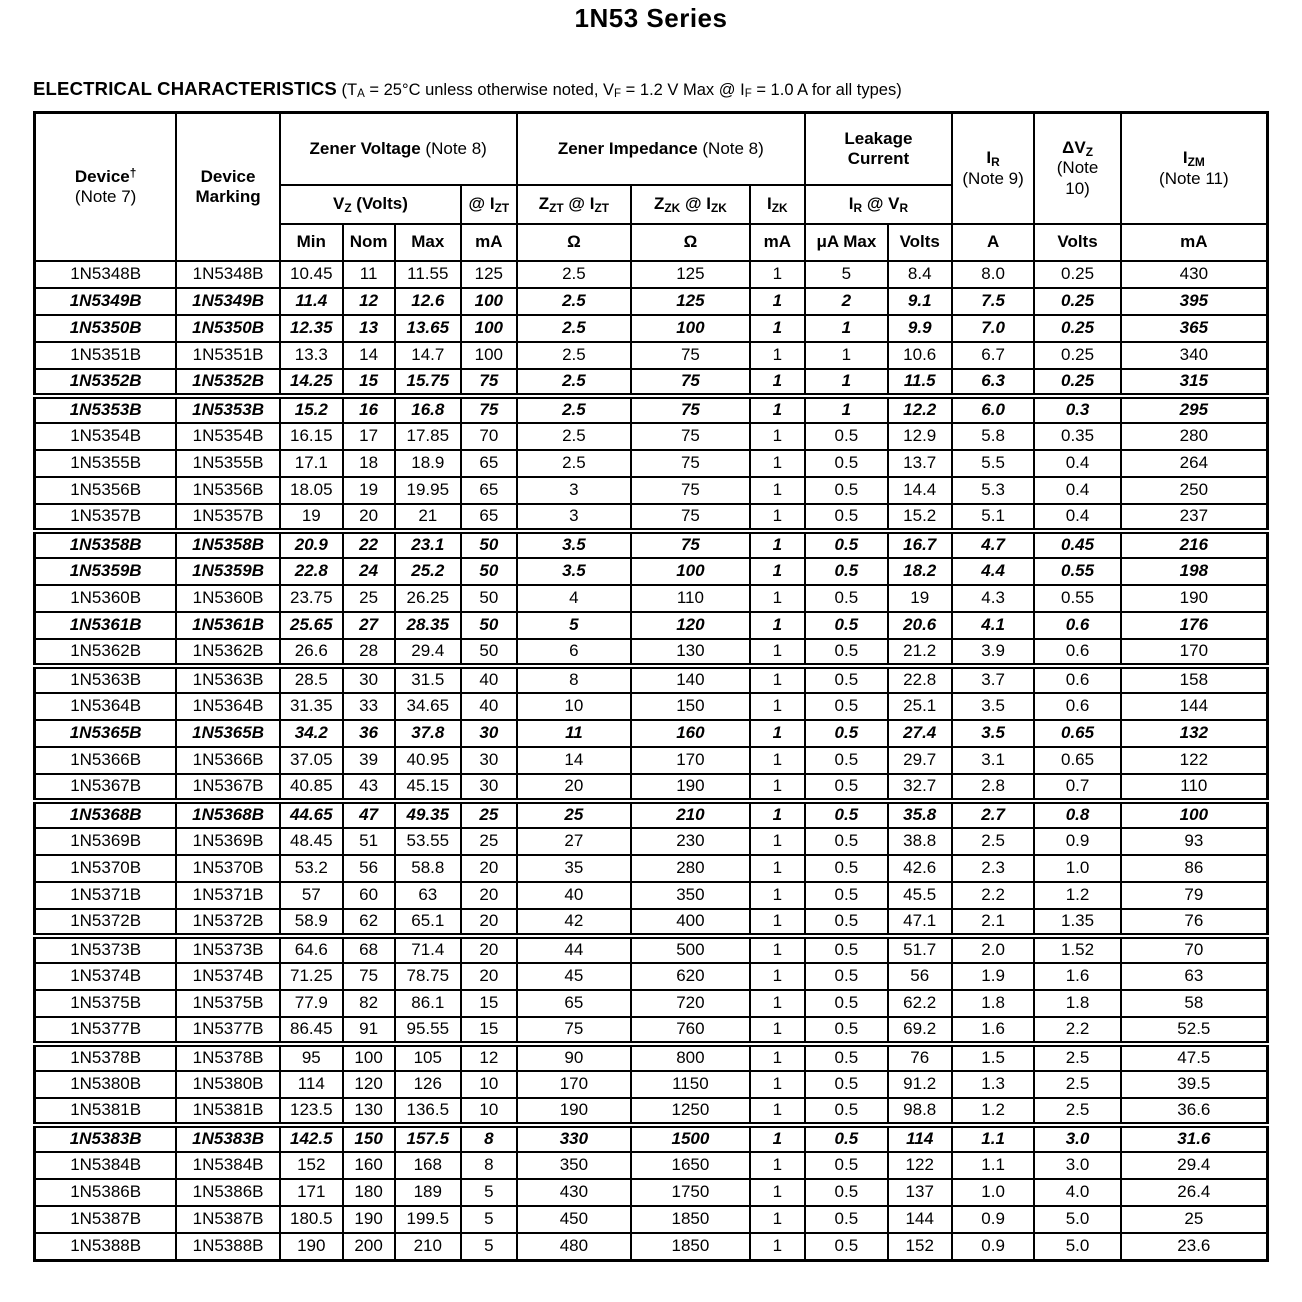 Image resolution: width=1302 pixels, height=1302 pixels. What do you see at coordinates (428, 1246) in the screenshot?
I see `vz-max-cell: 210` at bounding box center [428, 1246].